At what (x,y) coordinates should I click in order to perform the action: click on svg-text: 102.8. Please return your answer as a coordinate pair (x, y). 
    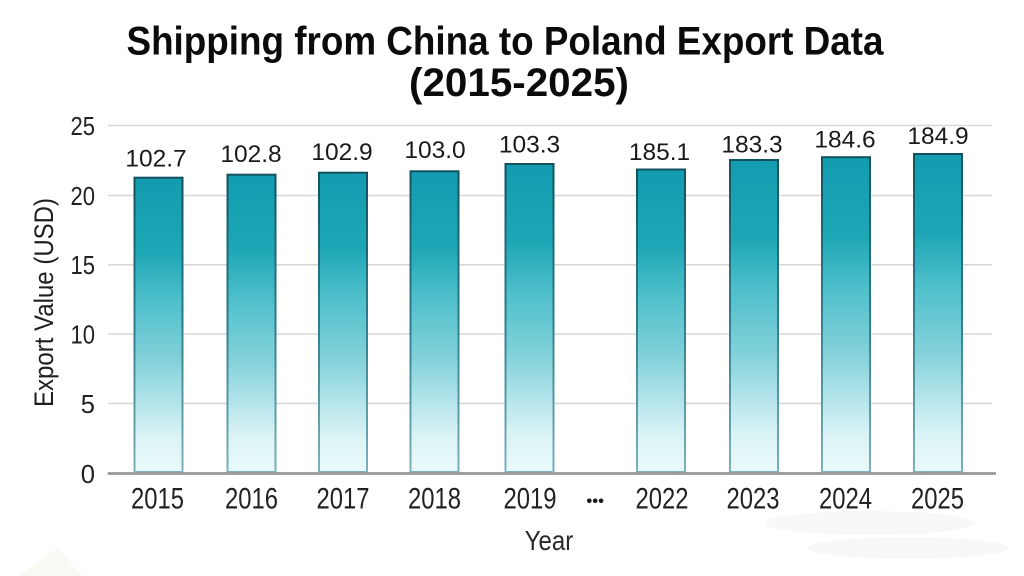
    Looking at the image, I should click on (250, 154).